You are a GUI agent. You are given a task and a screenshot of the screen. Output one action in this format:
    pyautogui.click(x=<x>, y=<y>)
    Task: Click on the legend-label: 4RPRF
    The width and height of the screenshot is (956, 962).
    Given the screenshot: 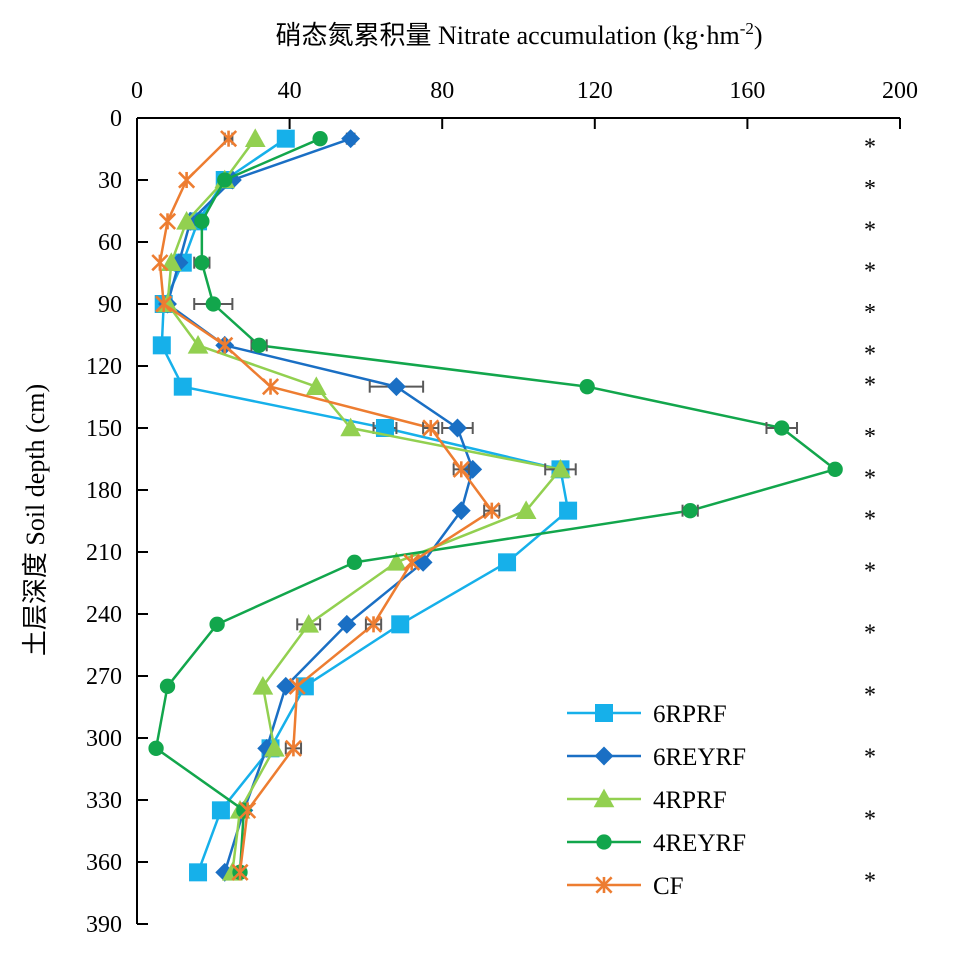 What is the action you would take?
    pyautogui.click(x=690, y=800)
    